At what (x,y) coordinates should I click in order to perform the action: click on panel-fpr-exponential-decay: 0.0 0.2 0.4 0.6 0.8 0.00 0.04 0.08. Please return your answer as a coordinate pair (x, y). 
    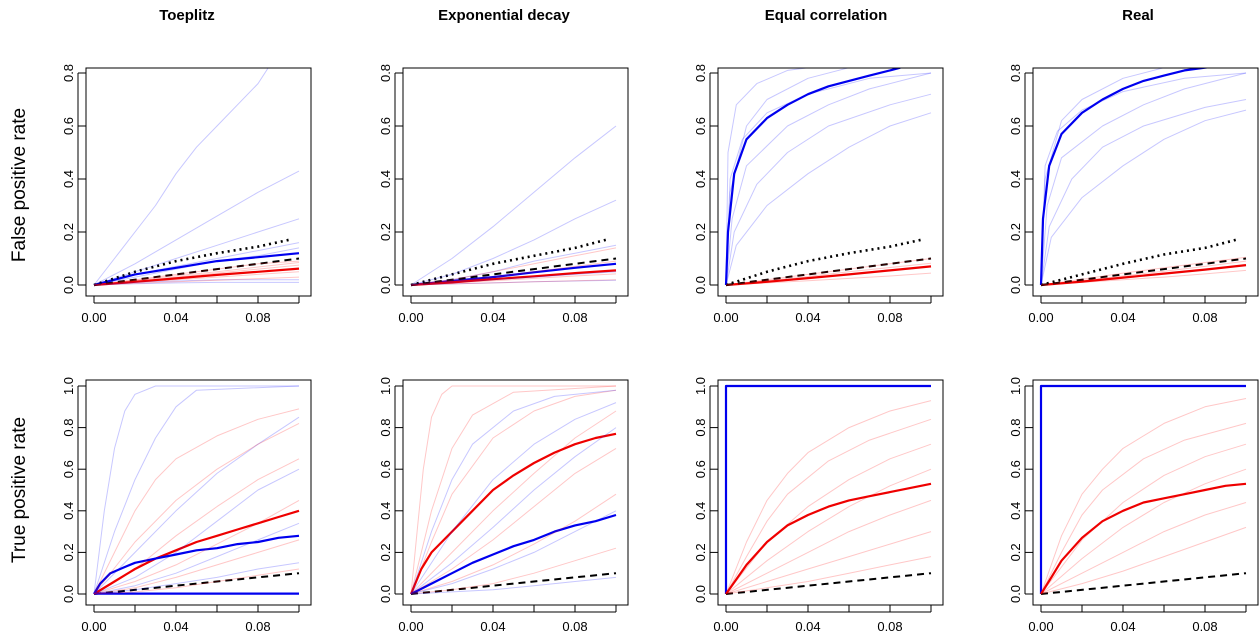
    Looking at the image, I should click on (503, 194).